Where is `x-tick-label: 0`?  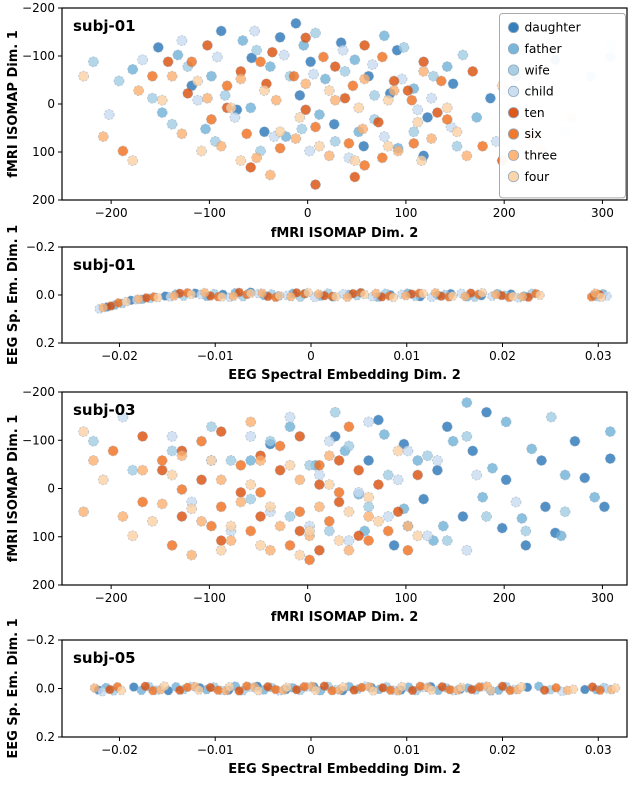 x-tick-label: 0 is located at coordinates (308, 213).